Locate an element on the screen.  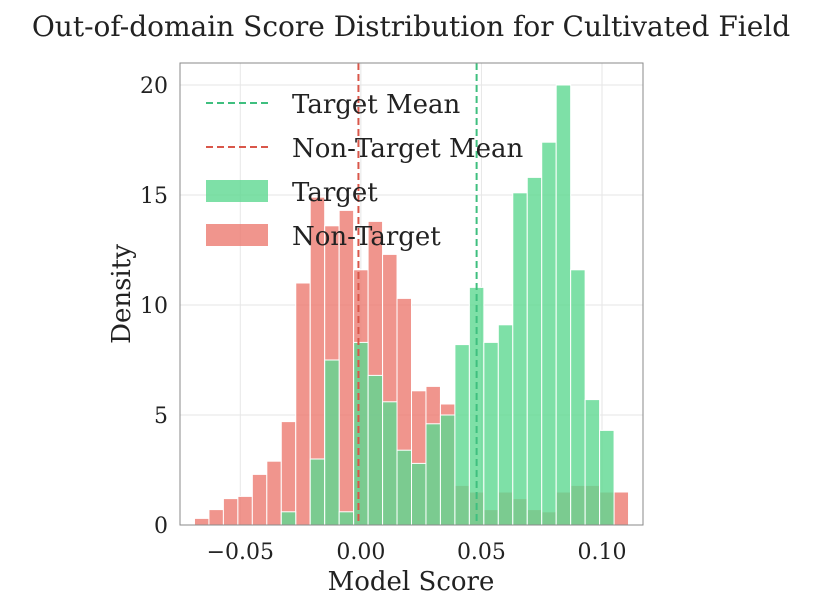
y-tick-label-1: 5 is located at coordinates (161, 416).